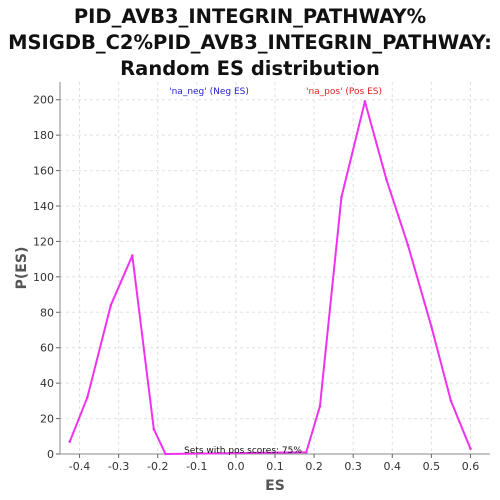 The image size is (500, 500). I want to click on chart-title-line-2: MSIGDB_C2%PID_AVB3_INTEGRIN_PATHWAY:, so click(250, 42).